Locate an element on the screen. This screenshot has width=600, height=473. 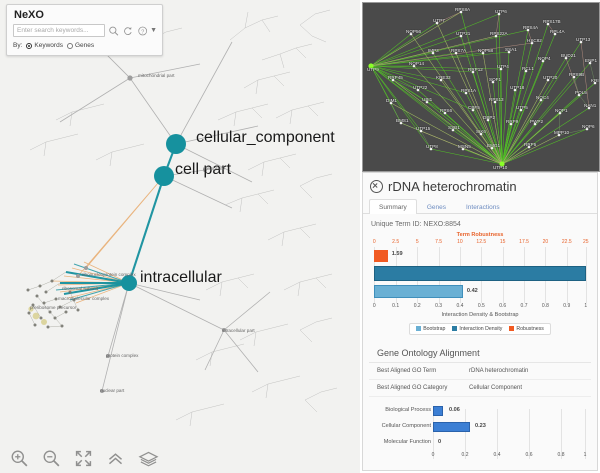
node-label-cell-part: cell part is located at coordinates (203, 169).